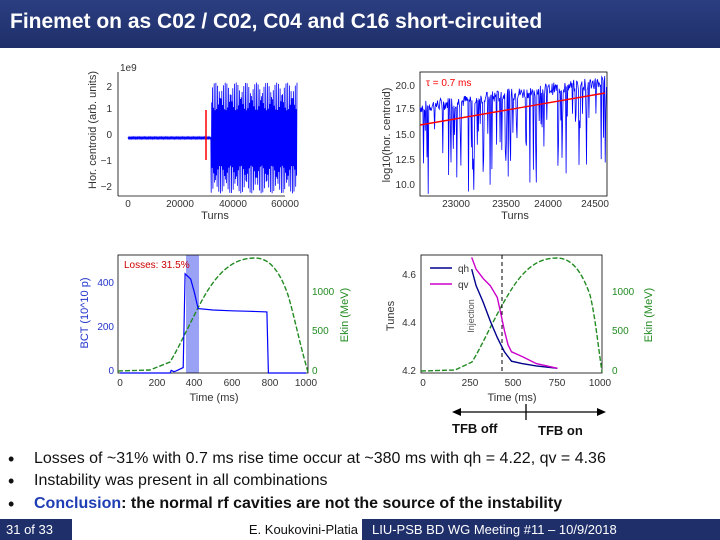 Image resolution: width=720 pixels, height=540 pixels. Describe the element at coordinates (192, 314) in the screenshot. I see `p3-shaded-region` at that location.